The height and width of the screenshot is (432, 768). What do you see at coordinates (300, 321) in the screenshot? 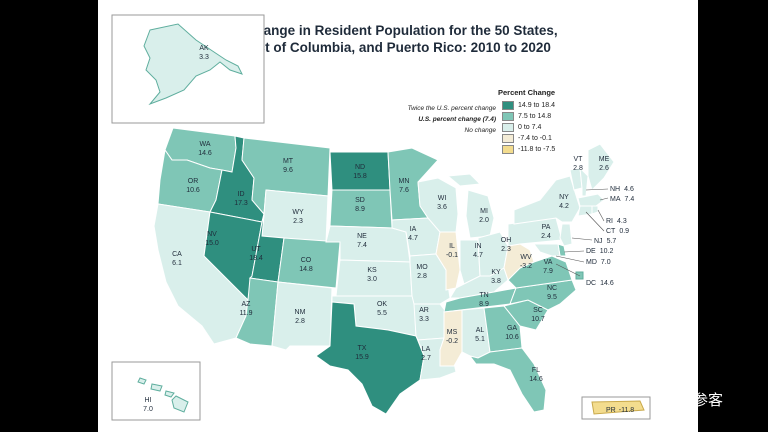
I see `label-NM-value: 2.8` at bounding box center [300, 321].